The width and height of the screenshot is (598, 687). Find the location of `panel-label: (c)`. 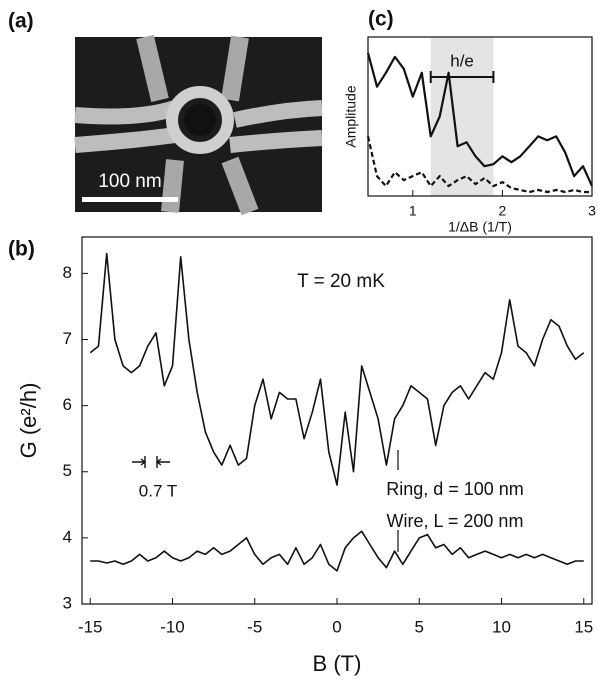

panel-label: (c) is located at coordinates (381, 19).